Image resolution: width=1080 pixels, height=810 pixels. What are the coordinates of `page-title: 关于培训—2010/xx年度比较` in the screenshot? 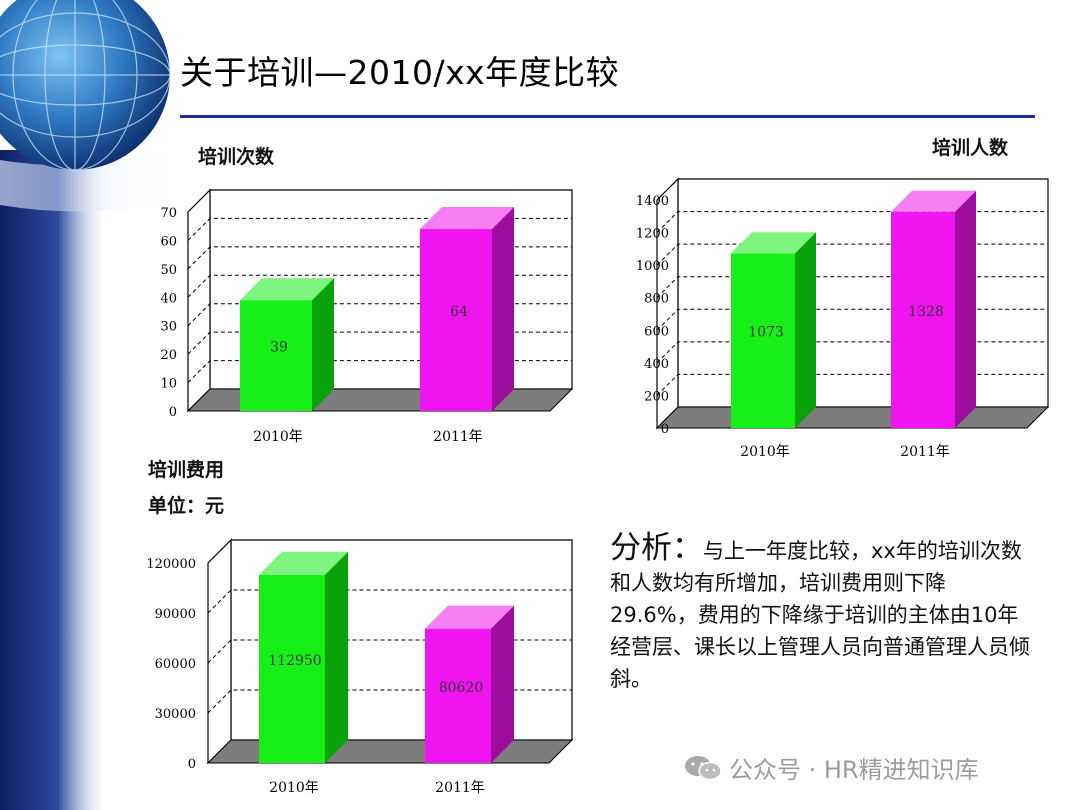 It's located at (400, 72).